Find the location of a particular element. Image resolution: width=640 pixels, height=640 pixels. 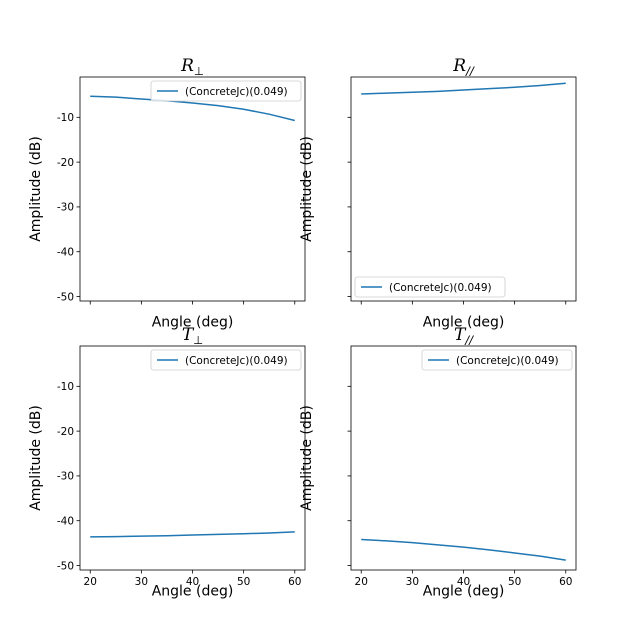

chart-title: R// is located at coordinates (463, 67).